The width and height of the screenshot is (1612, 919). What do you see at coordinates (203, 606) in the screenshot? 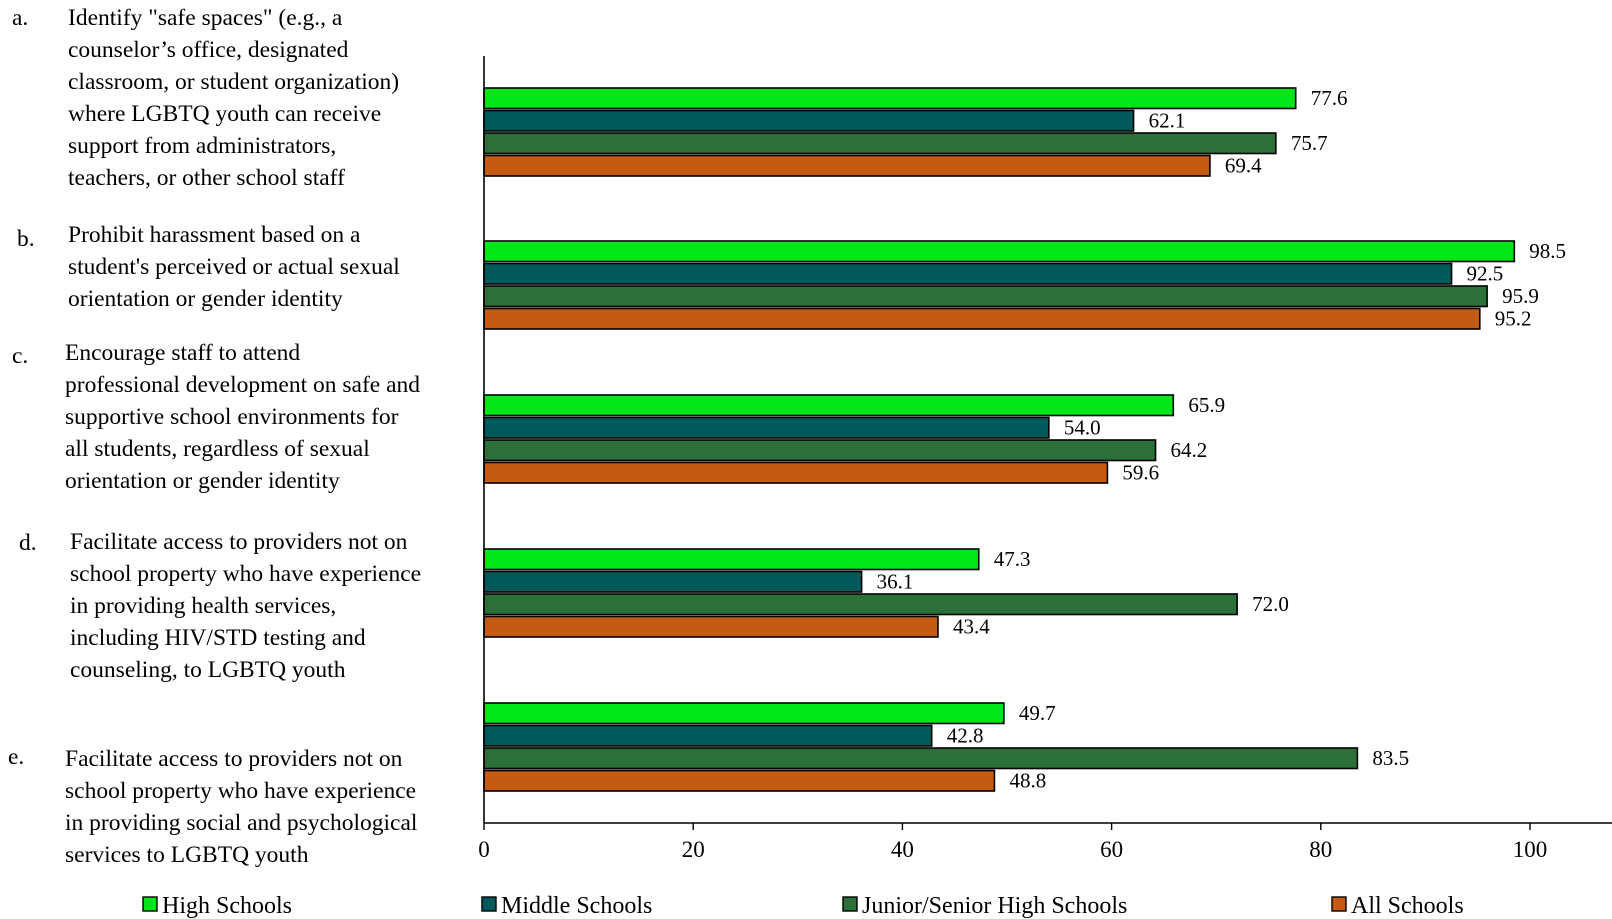
I see `category-text-line: in providing health services,` at bounding box center [203, 606].